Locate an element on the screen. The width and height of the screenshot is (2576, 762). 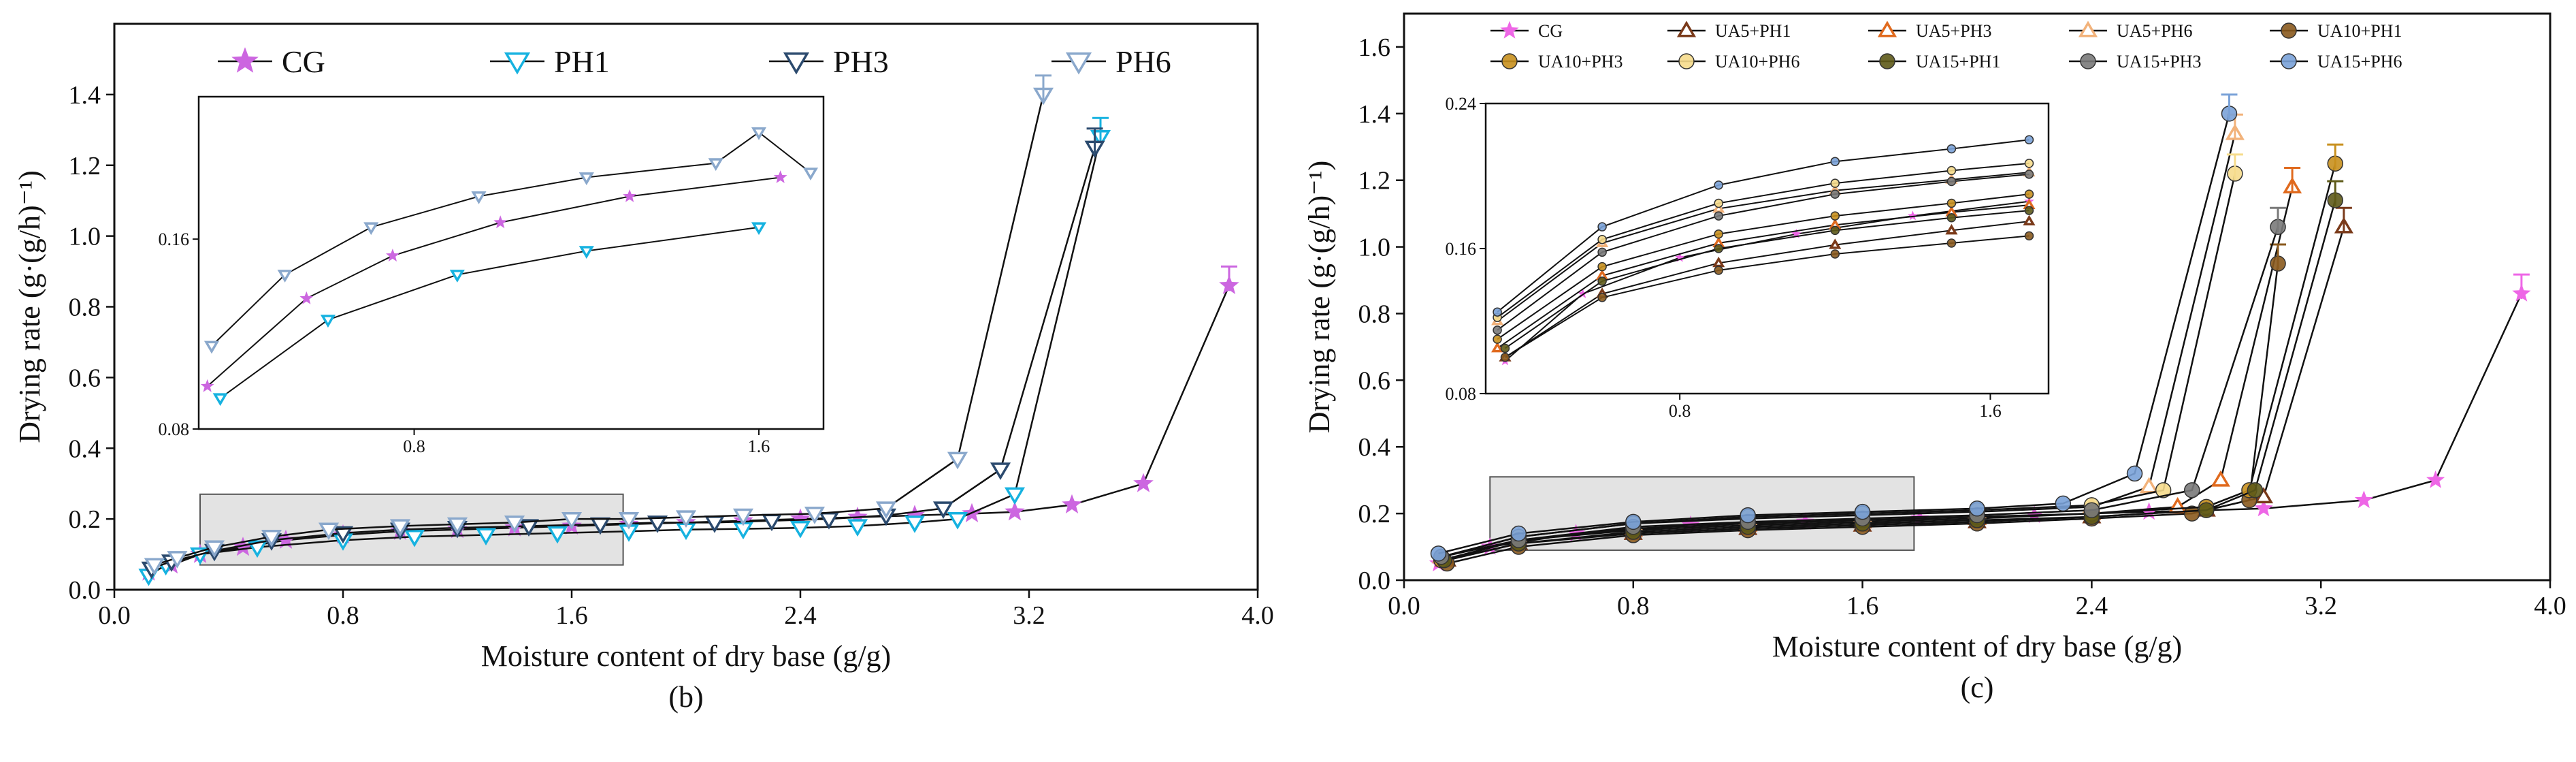
inset-series-ua10-ph3 is located at coordinates (1763, 266).